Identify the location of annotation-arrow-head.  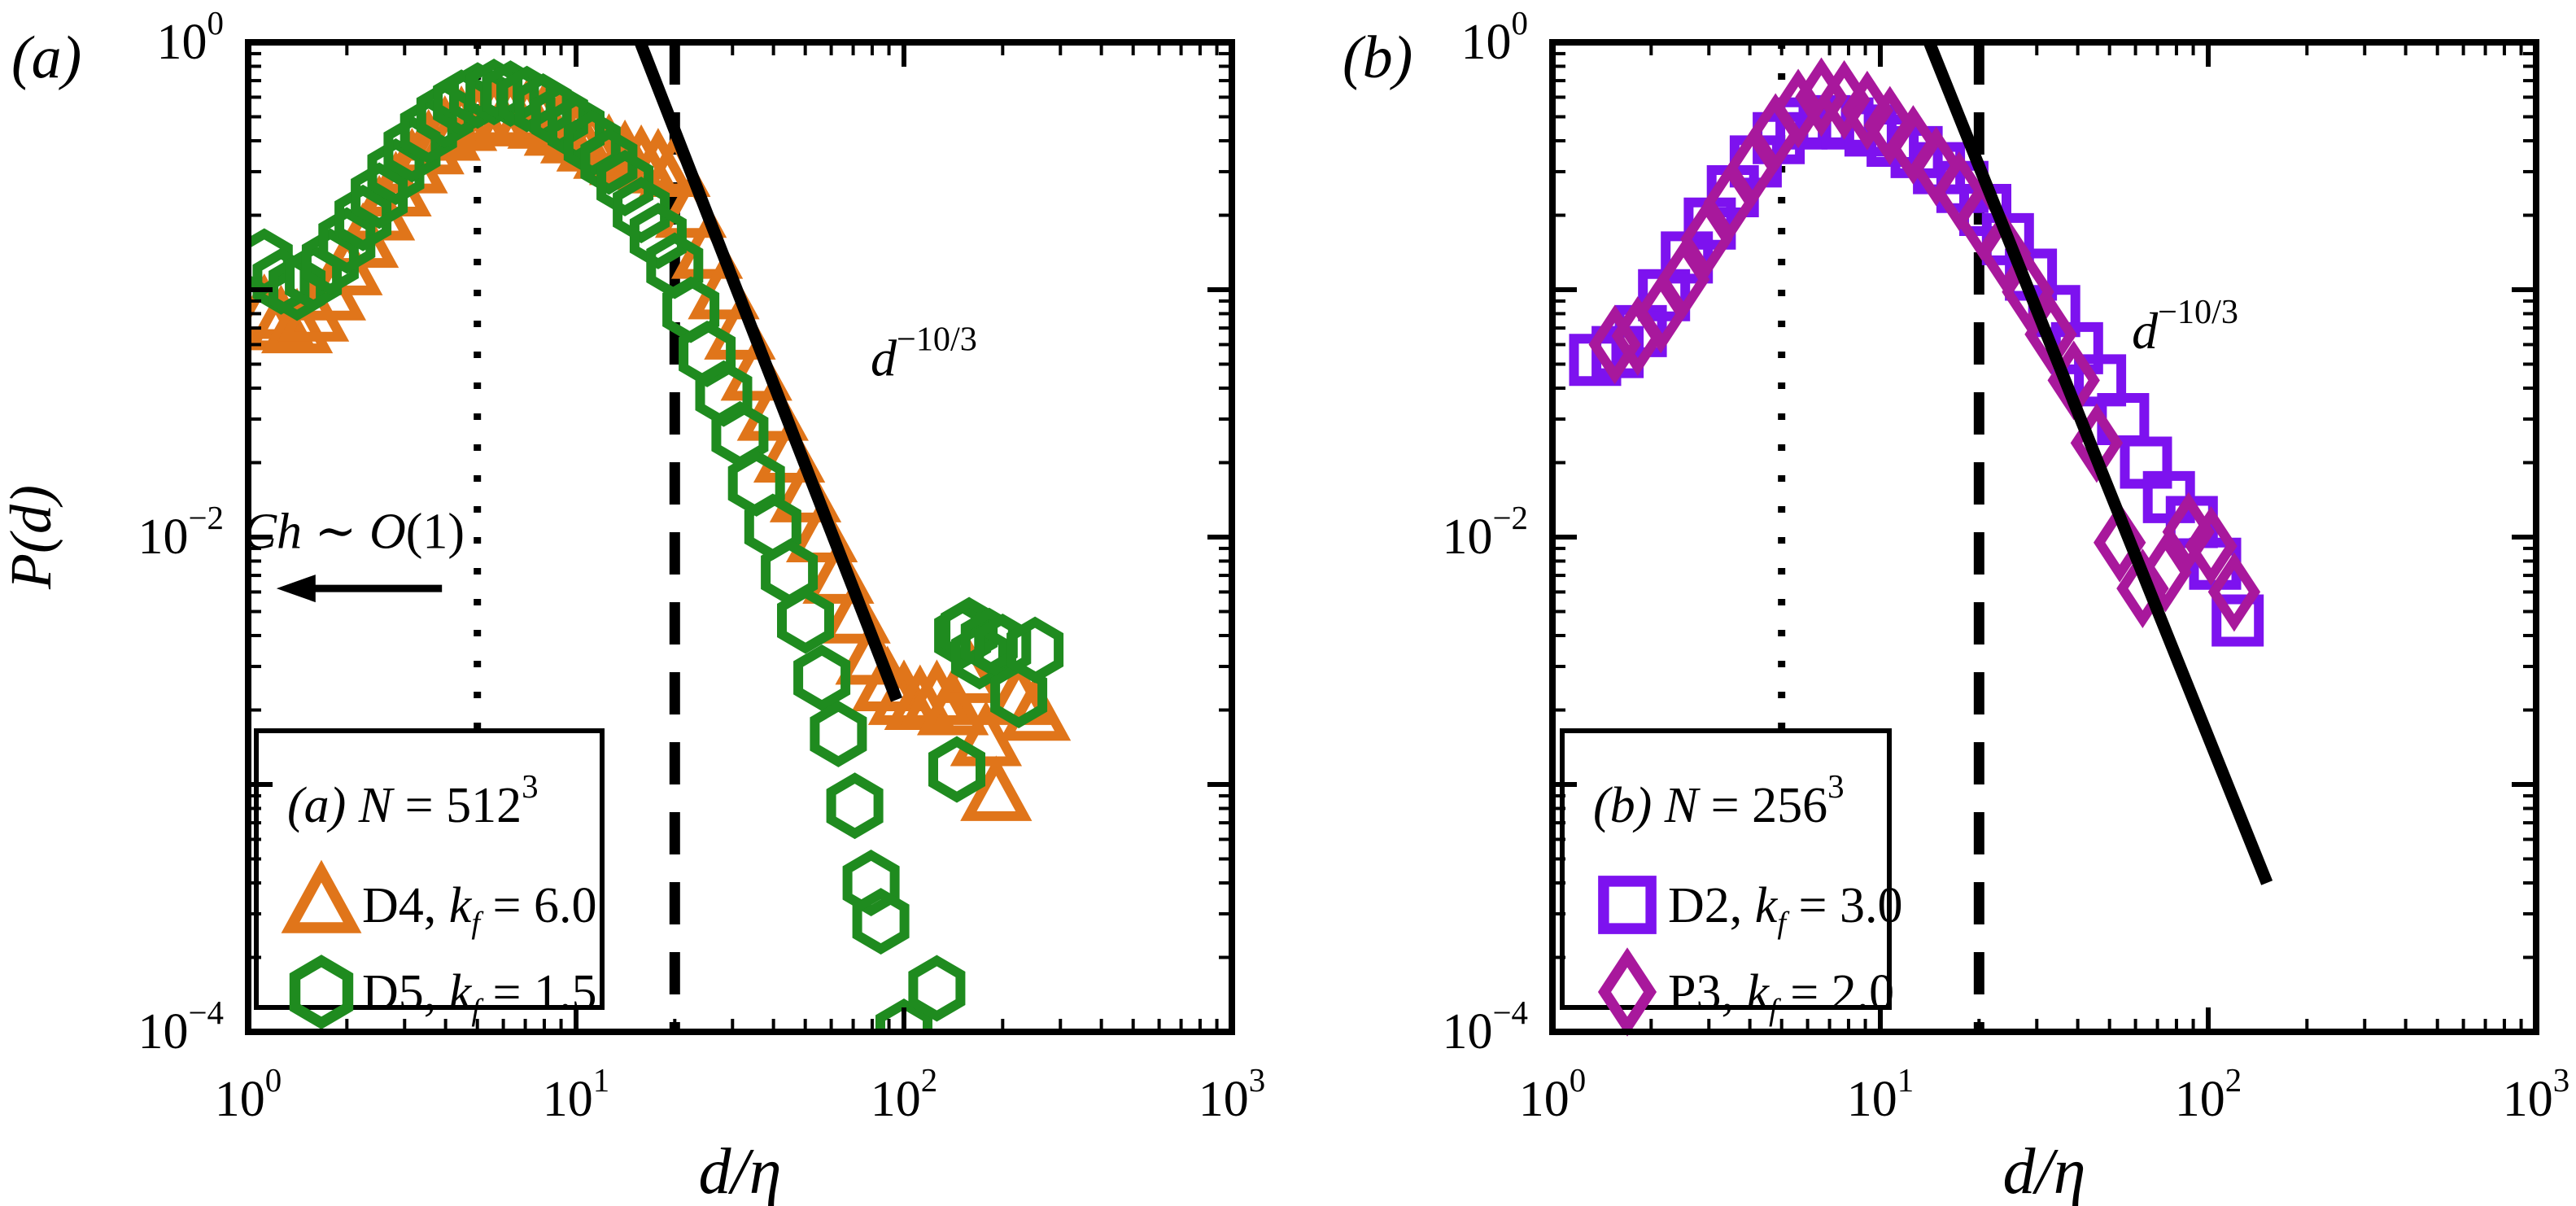
(296, 589).